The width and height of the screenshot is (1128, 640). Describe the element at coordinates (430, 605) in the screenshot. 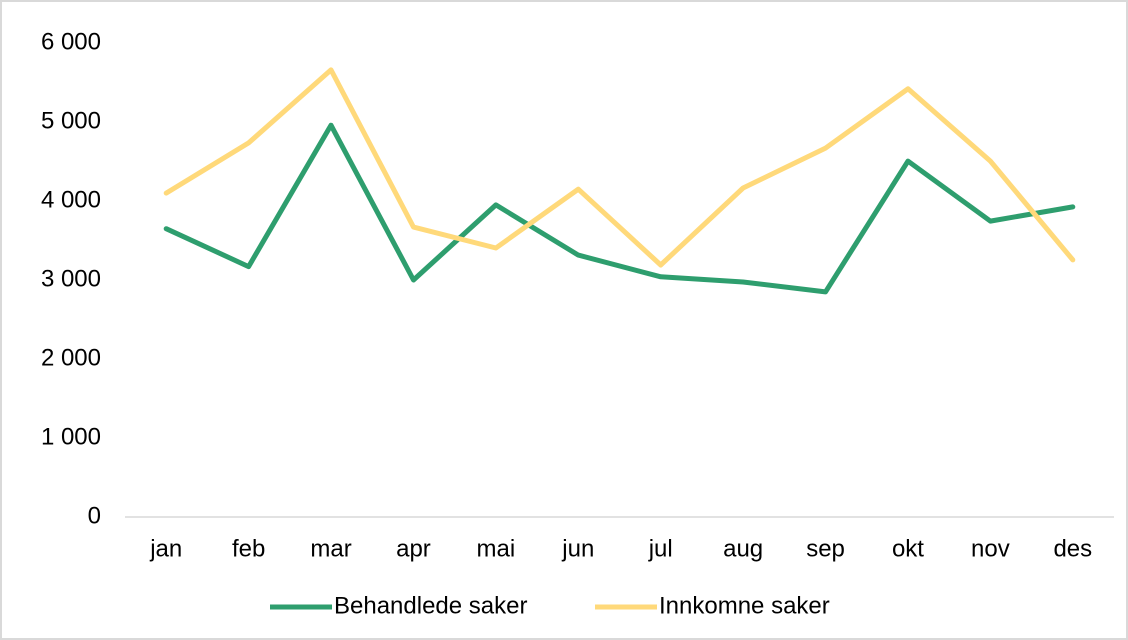

I see `legend-label: Behandlede saker` at that location.